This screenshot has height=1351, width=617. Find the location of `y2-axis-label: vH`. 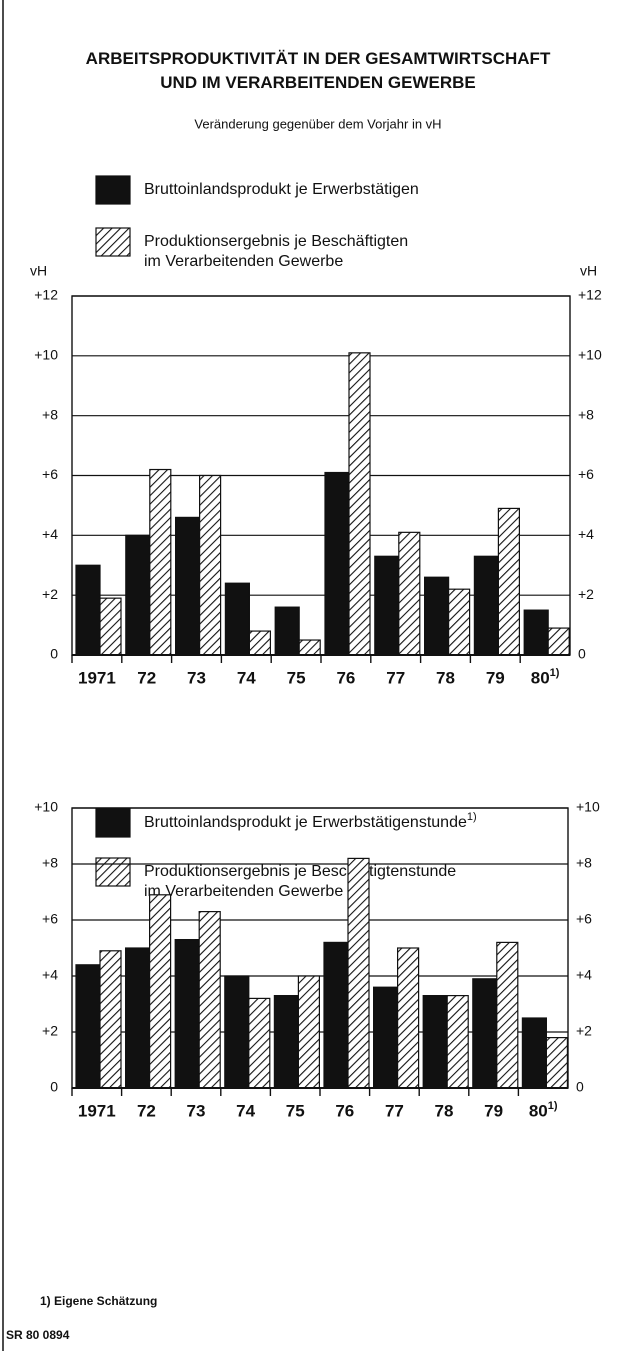

y2-axis-label: vH is located at coordinates (588, 271).